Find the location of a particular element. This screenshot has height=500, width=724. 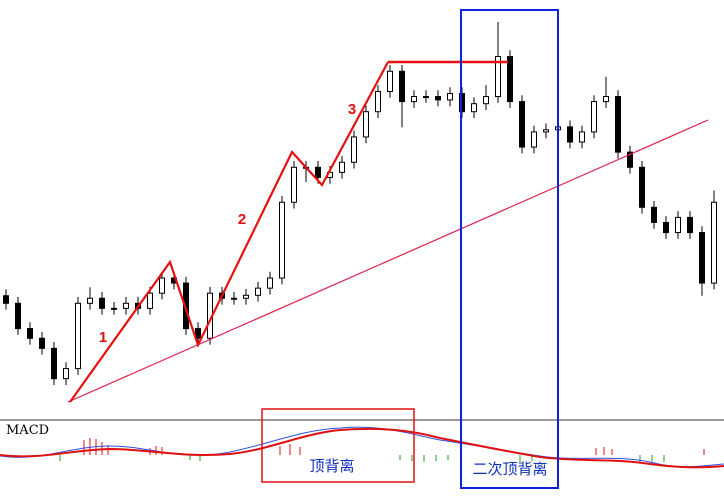

wave-label: 1 is located at coordinates (103, 337).